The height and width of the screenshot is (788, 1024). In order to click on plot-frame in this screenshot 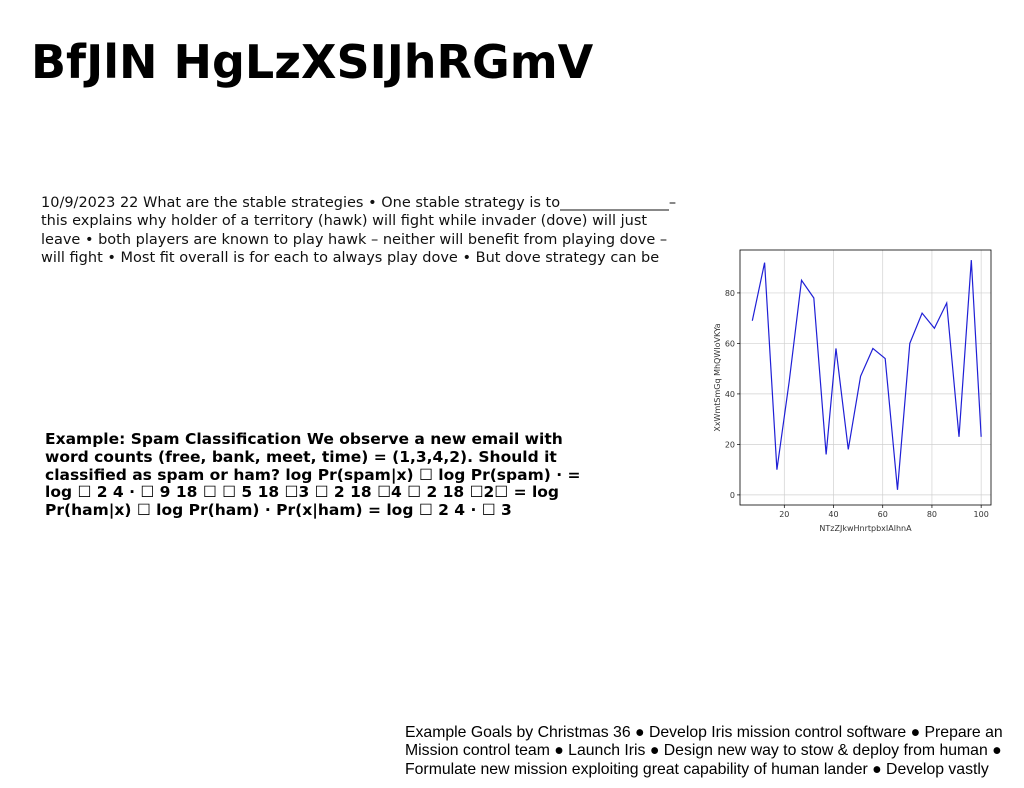, I will do `click(865, 377)`.